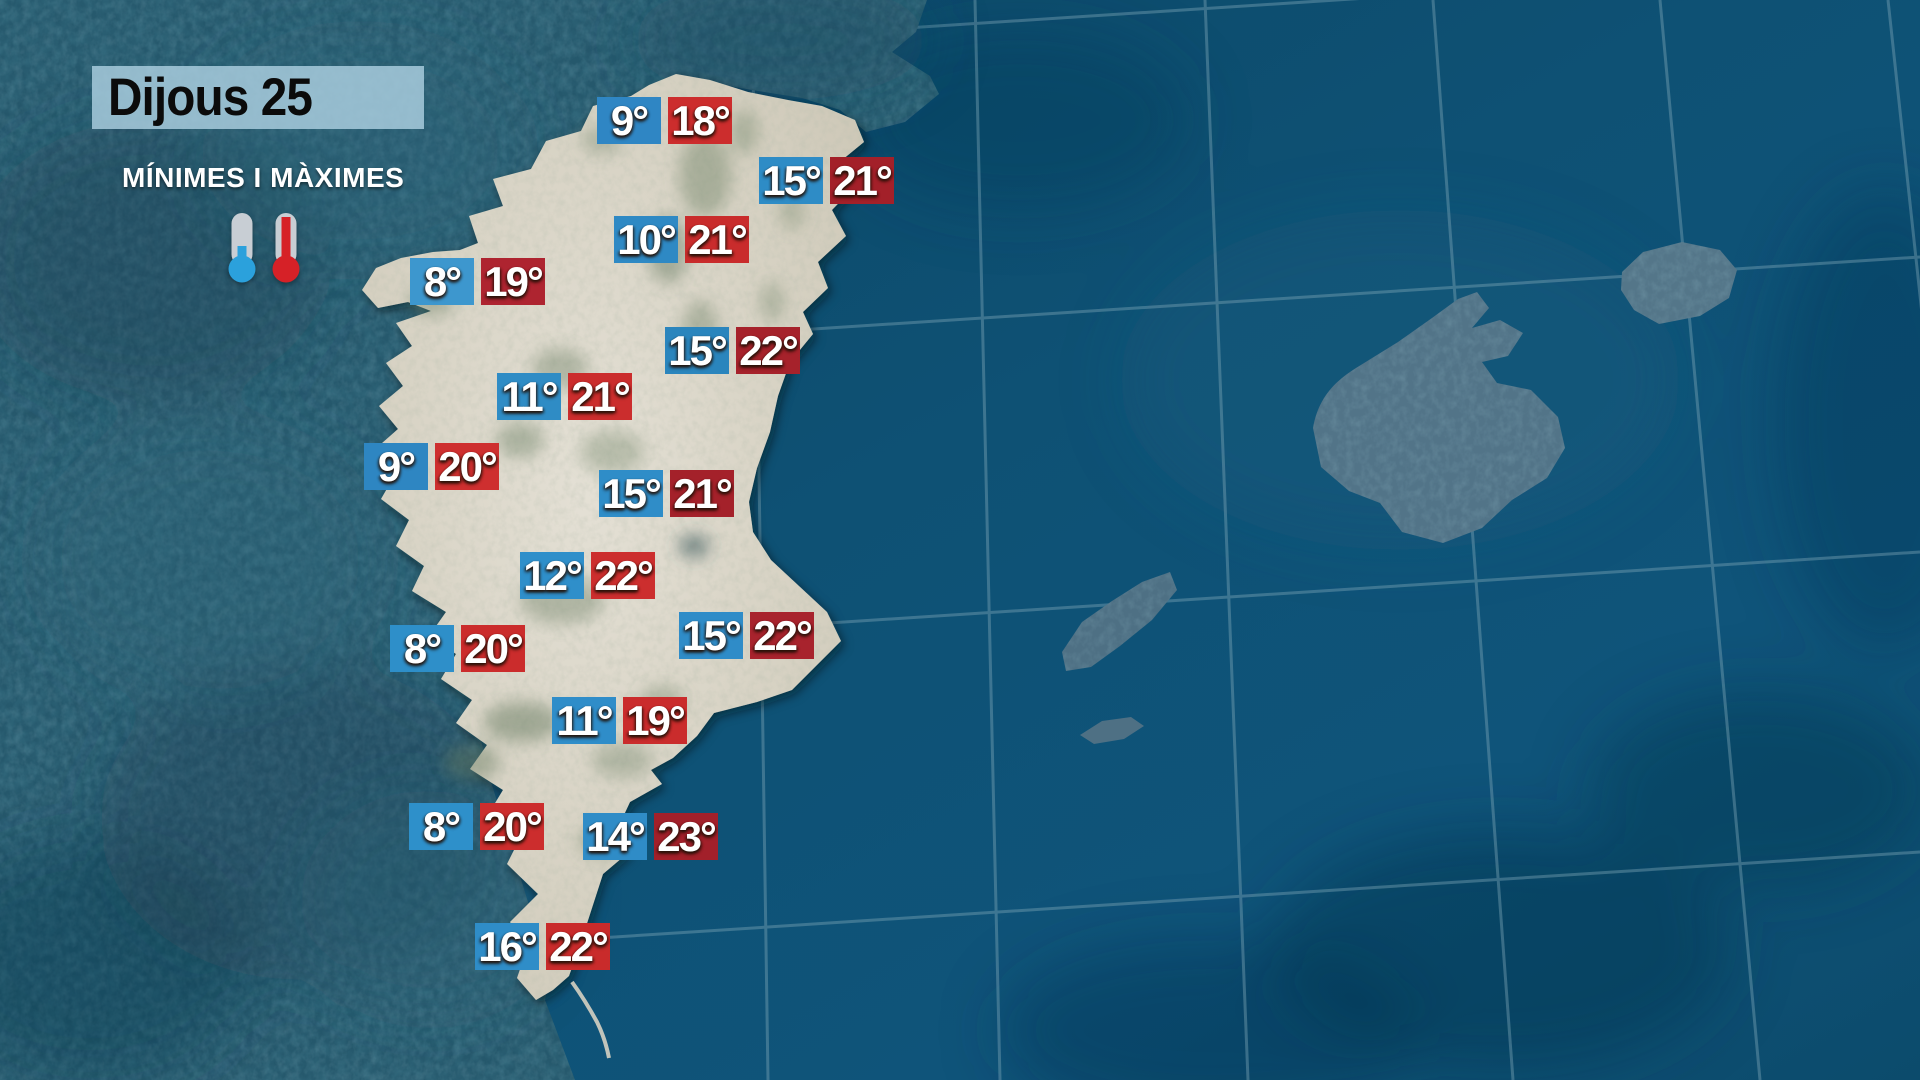  Describe the element at coordinates (431, 466) in the screenshot. I see `station-temp-pair: 9° 20°` at that location.